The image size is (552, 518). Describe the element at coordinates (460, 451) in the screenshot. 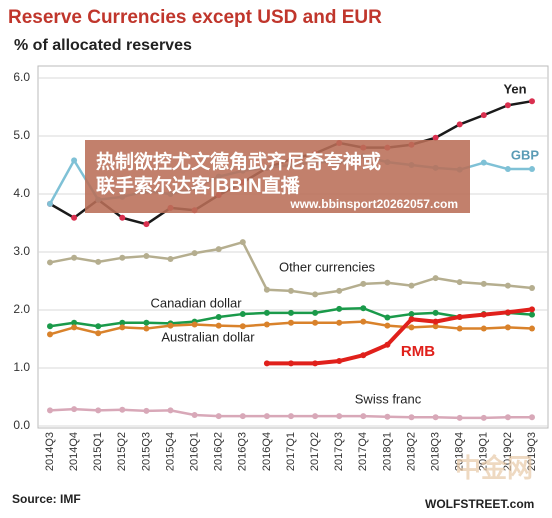

I see `x-tick-label: 2018Q4` at that location.